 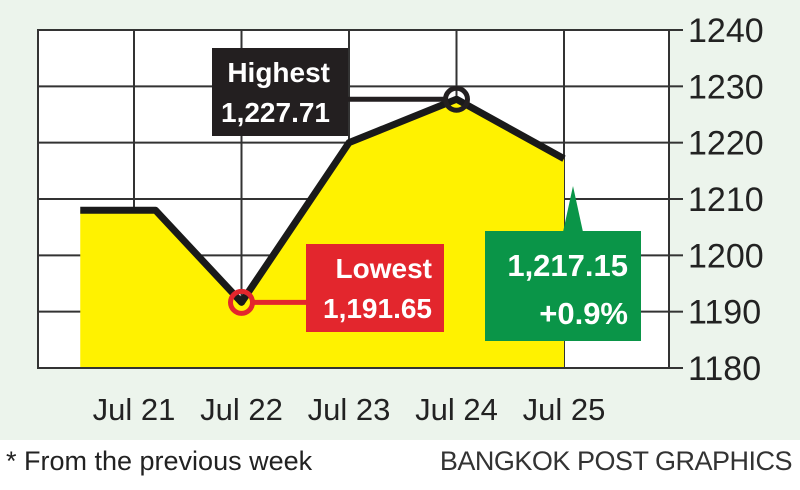 What do you see at coordinates (384, 268) in the screenshot?
I see `lowest-label: Lowest` at bounding box center [384, 268].